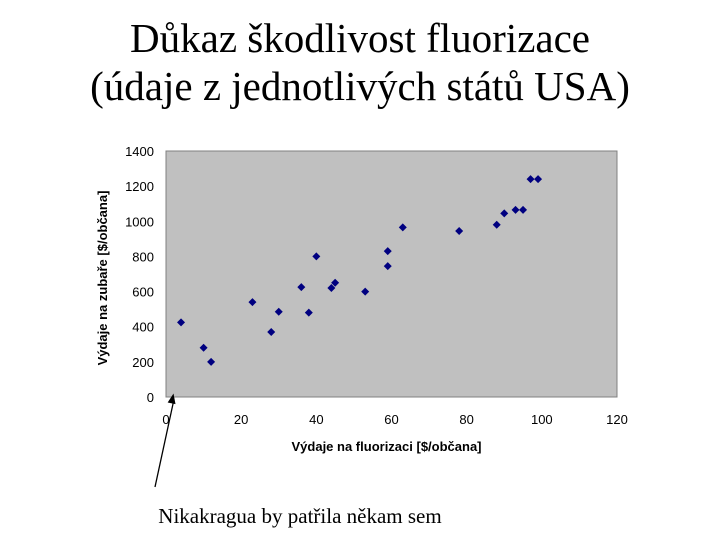 The image size is (720, 540). Describe the element at coordinates (466, 419) in the screenshot. I see `x-tick-label: 80` at that location.